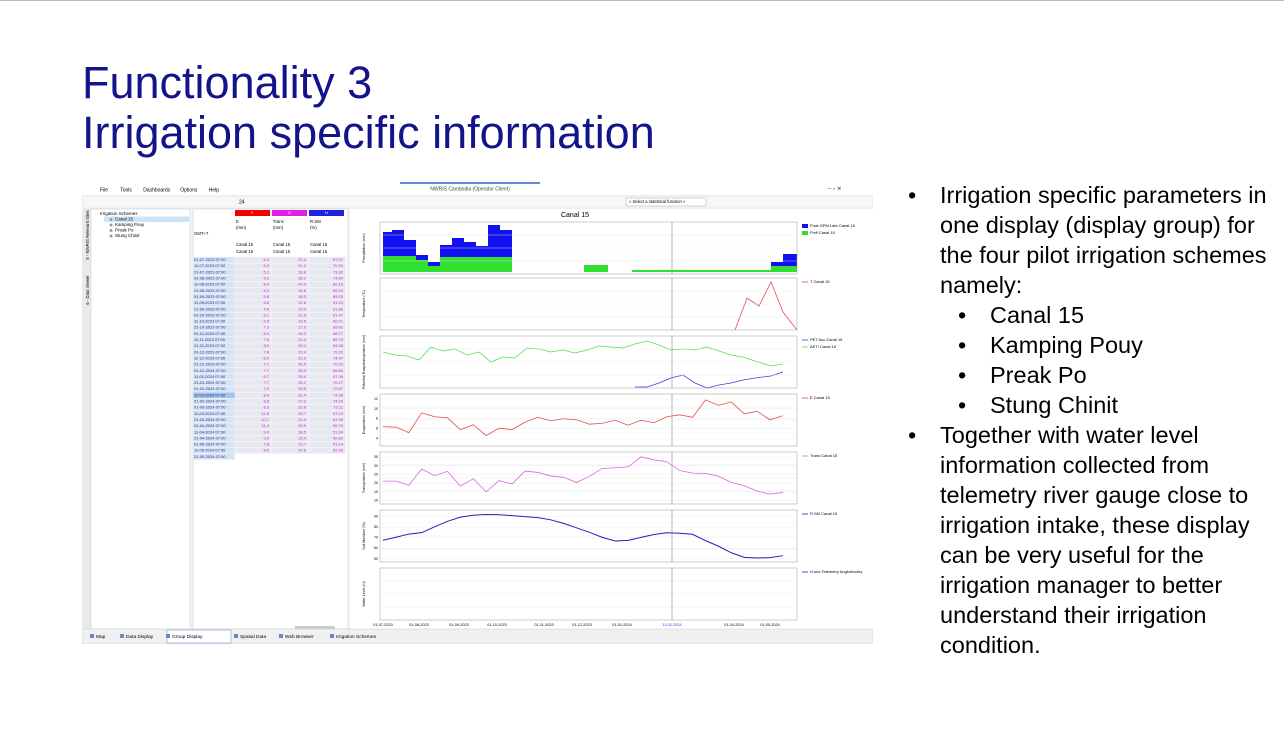 The width and height of the screenshot is (1284, 750). What do you see at coordinates (266, 308) in the screenshot?
I see `cell-value: 4.6` at bounding box center [266, 308].